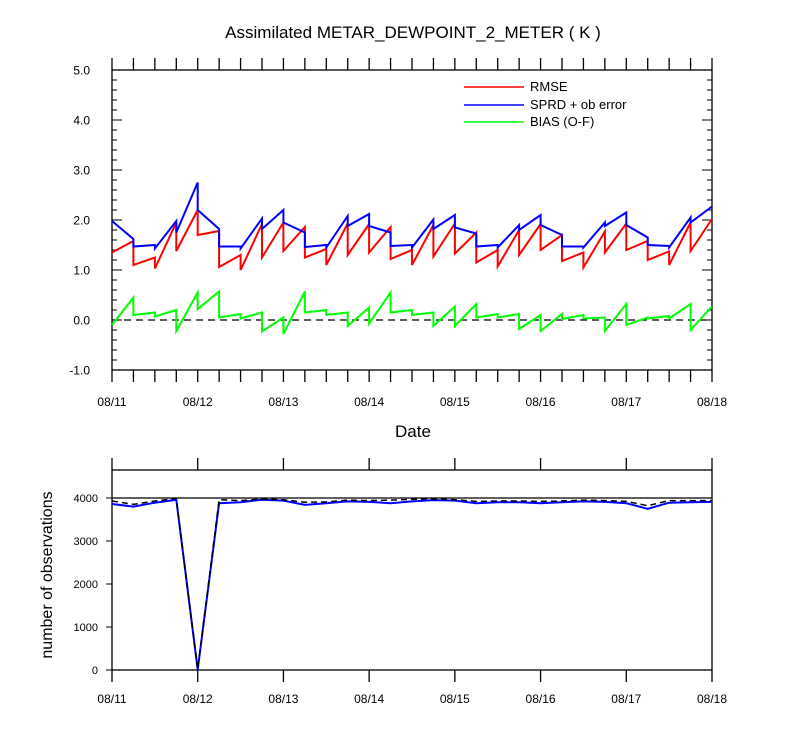 Image resolution: width=800 pixels, height=755 pixels. Describe the element at coordinates (712, 699) in the screenshot. I see `bottom-x-tick-label: 08/18` at that location.